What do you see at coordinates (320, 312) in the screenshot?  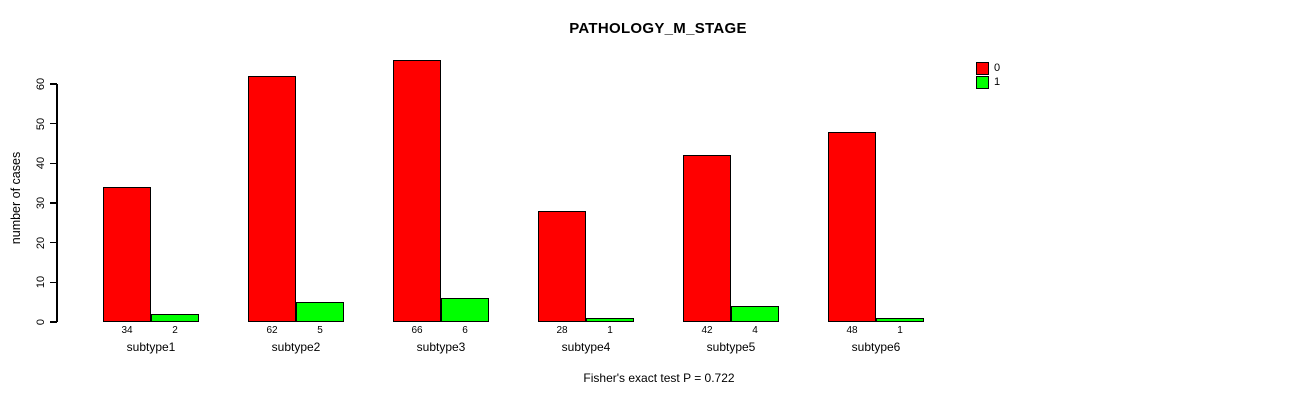 I see `bar-1-subtype2` at bounding box center [320, 312].